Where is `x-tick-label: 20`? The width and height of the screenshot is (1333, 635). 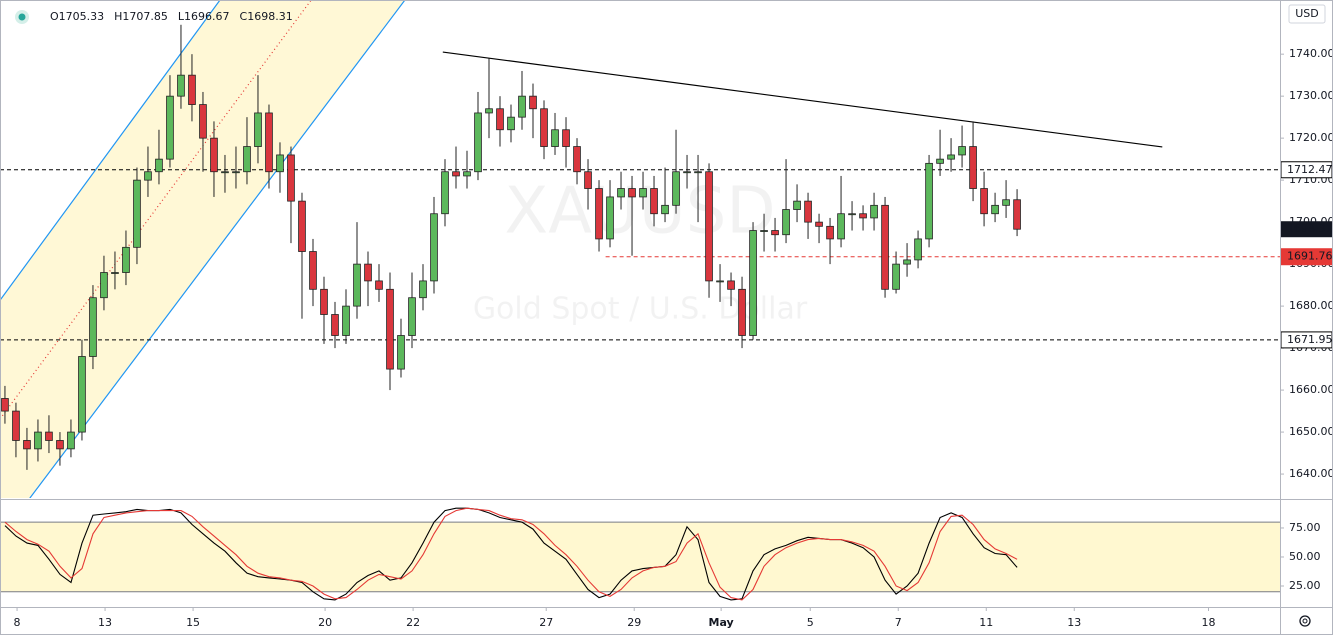
x-tick-label: 20 is located at coordinates (325, 622).